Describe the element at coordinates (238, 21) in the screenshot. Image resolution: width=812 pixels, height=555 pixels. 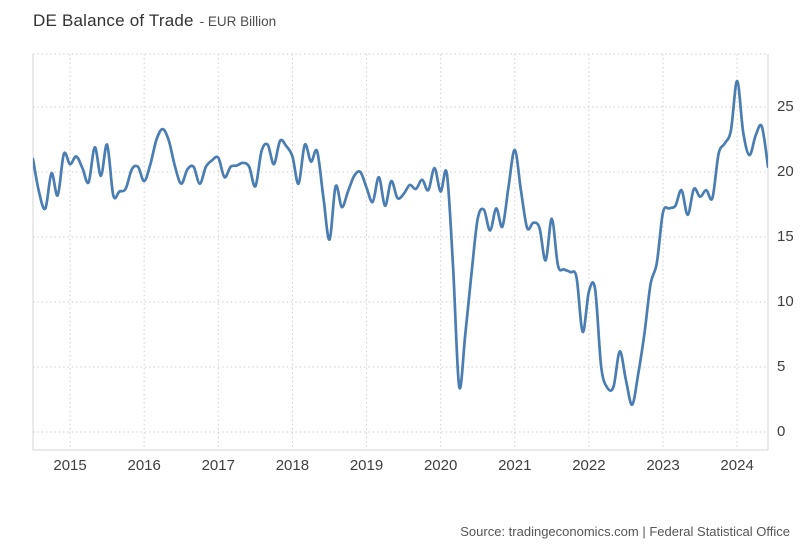
I see `chart-title-subtitle: - EUR Billion` at that location.